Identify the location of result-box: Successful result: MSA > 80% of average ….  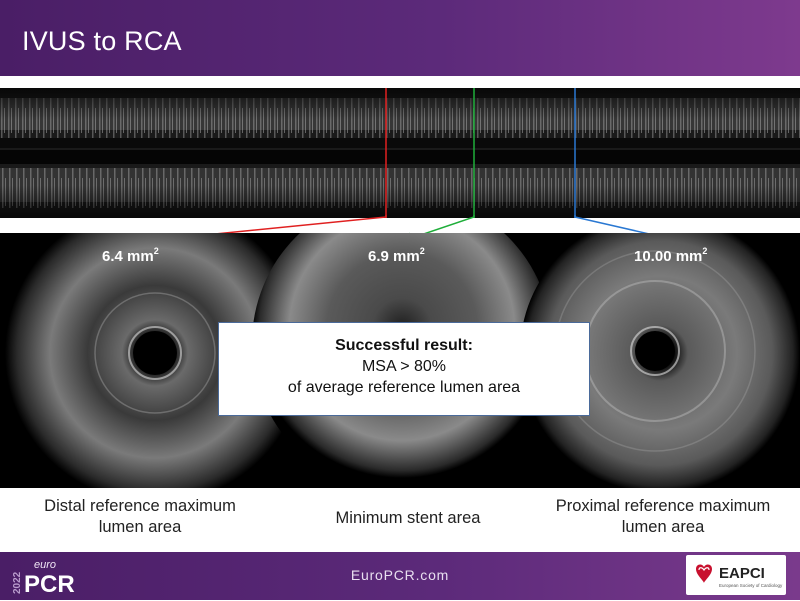
(404, 369).